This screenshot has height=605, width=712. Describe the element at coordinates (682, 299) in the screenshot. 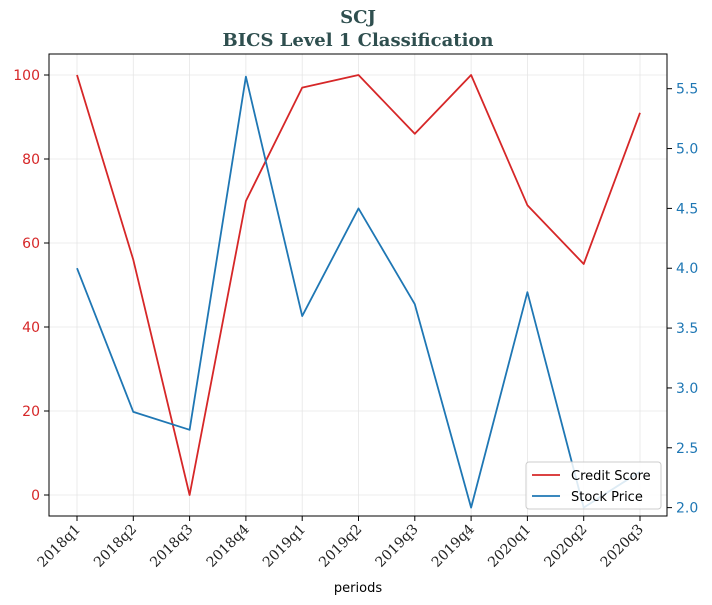

I see `right-axis: 2.0 2.5 3.0 3.5 4.0 4.5 5.0 5.5` at that location.